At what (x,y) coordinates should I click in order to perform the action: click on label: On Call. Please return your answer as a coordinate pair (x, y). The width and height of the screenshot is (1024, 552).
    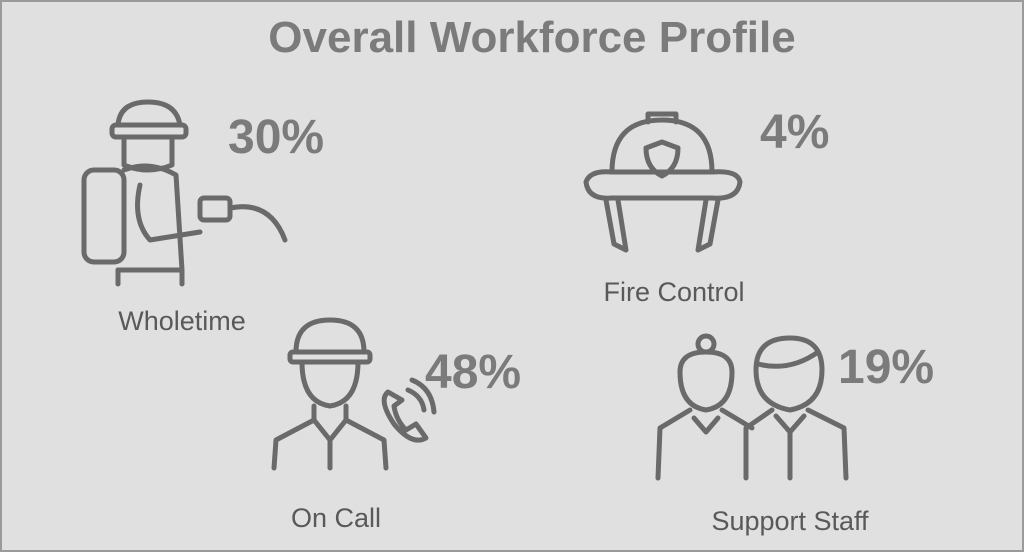
    Looking at the image, I should click on (336, 518).